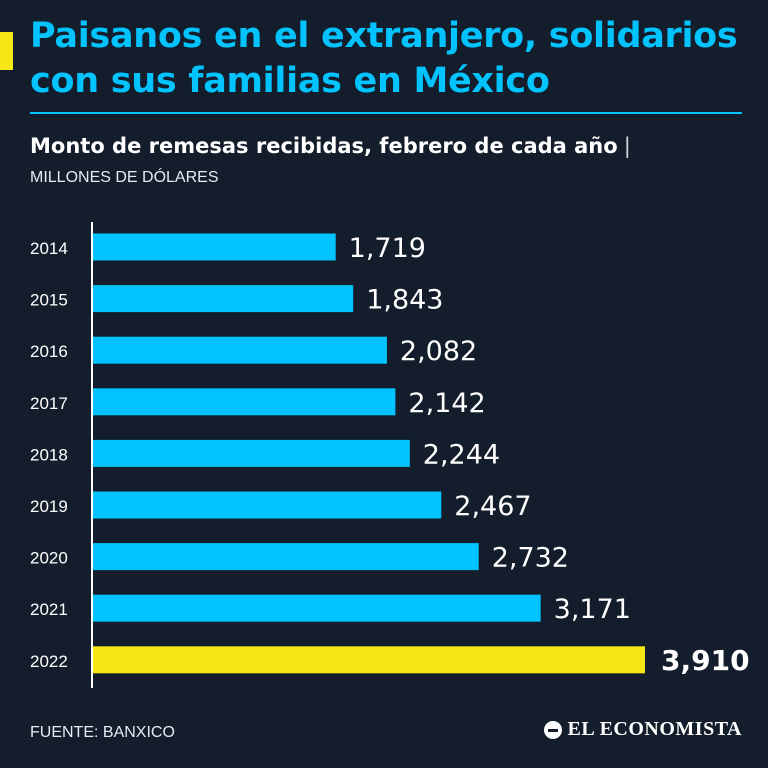 The width and height of the screenshot is (768, 768). Describe the element at coordinates (49, 506) in the screenshot. I see `y-tick-label: 2019` at that location.